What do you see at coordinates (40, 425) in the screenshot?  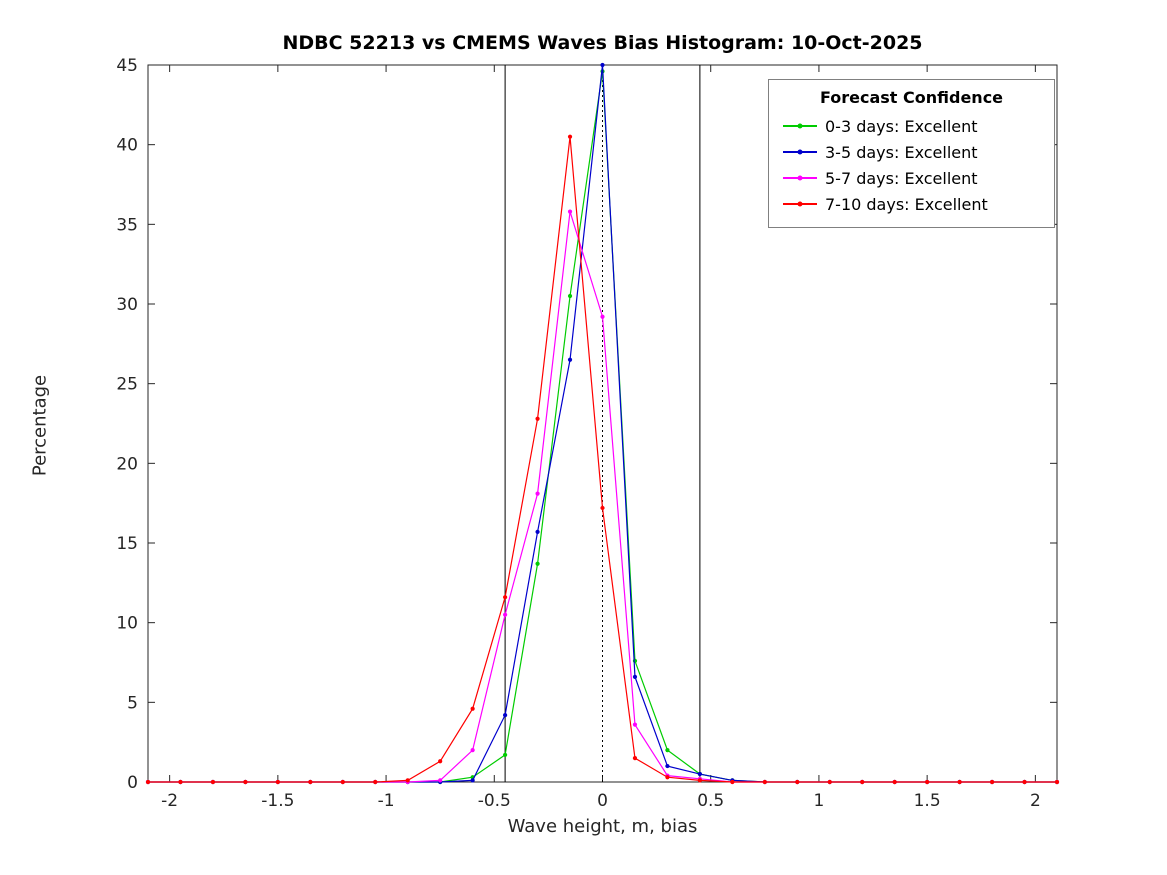 I see `y-axis-label: Percentage` at bounding box center [40, 425].